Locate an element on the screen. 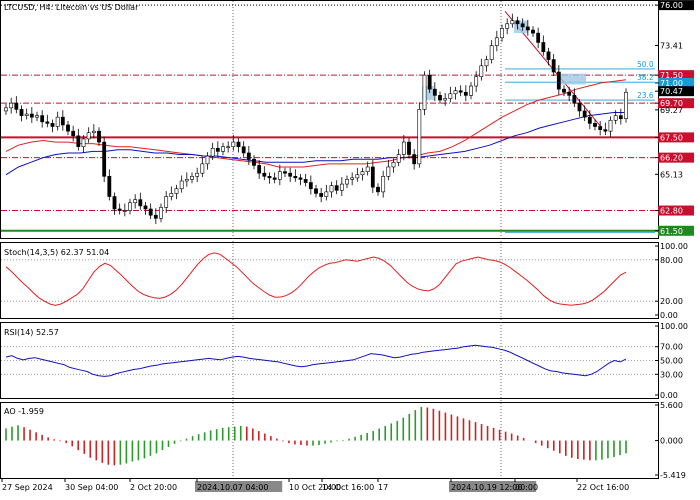 This screenshot has height=500, width=700. price-tag: 62.80 is located at coordinates (671, 211).